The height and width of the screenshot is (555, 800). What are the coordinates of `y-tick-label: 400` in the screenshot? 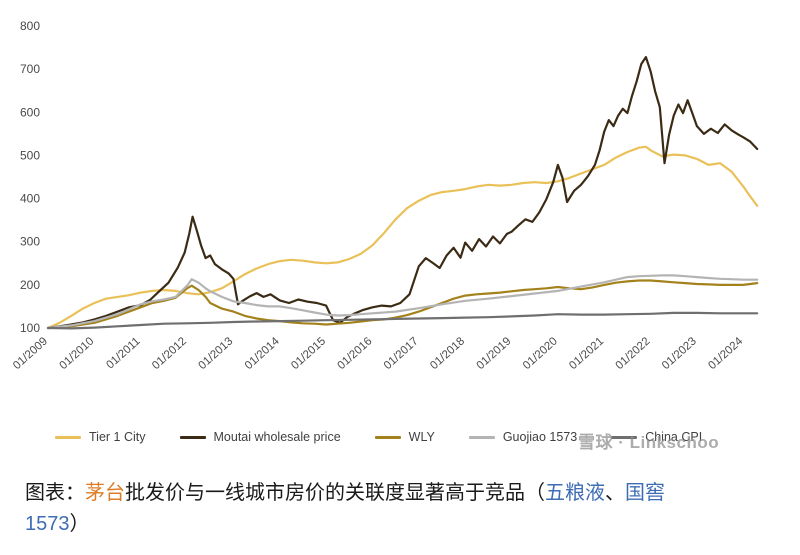 It's located at (30, 199).